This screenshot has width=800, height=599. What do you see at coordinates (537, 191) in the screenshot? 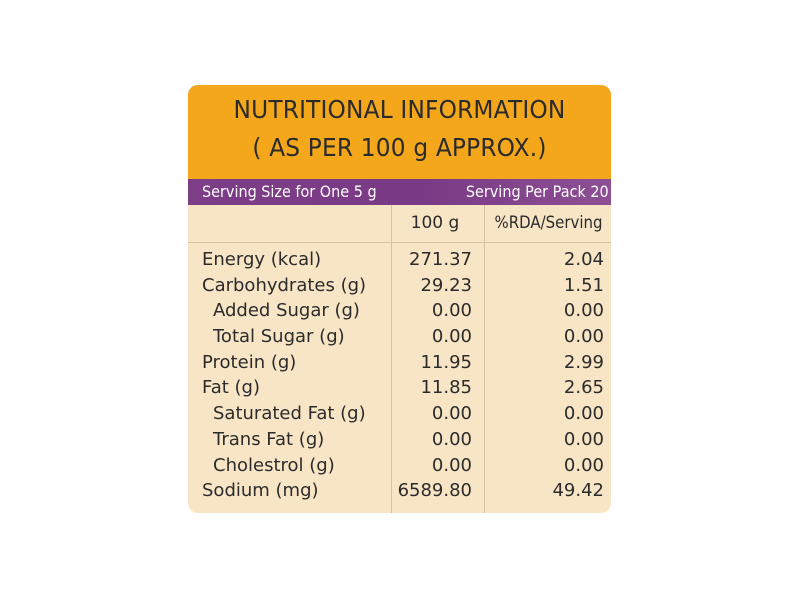
I see `servings-per-pack: Serving Per Pack 20` at bounding box center [537, 191].